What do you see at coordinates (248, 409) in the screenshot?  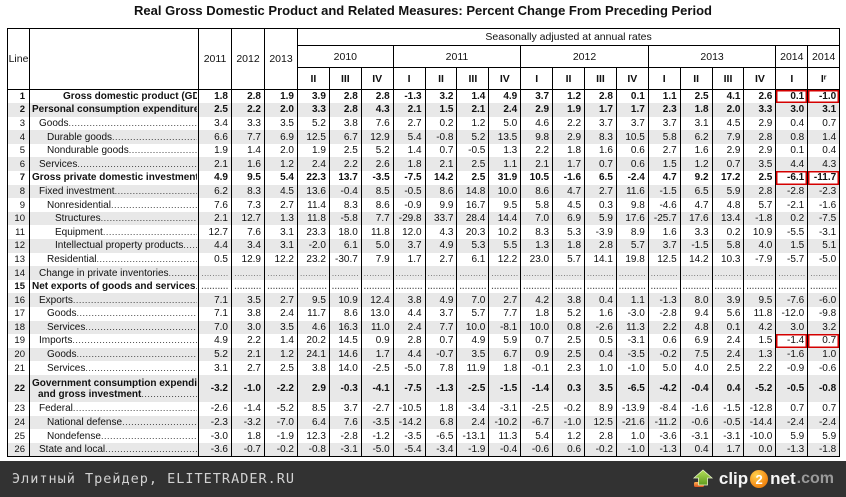 I see `value-cell: -1.4` at bounding box center [248, 409].